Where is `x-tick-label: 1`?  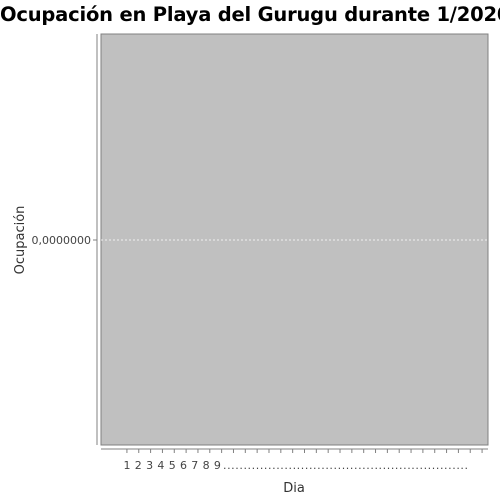
x-tick-label: 1 is located at coordinates (127, 465).